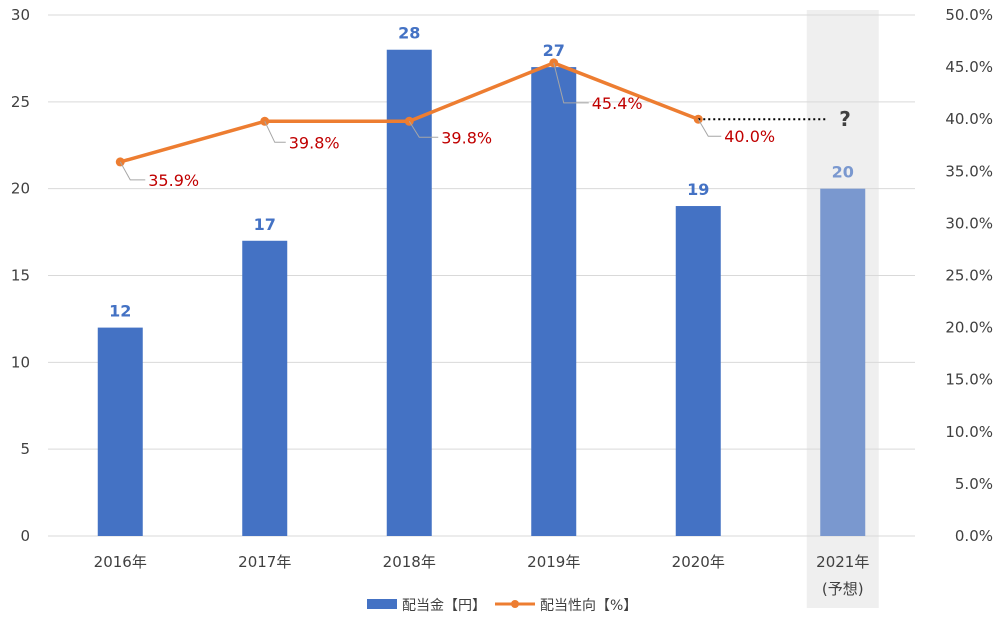 The width and height of the screenshot is (1000, 626). Describe the element at coordinates (588, 606) in the screenshot. I see `legend-line-label: 配当性向【%】` at that location.